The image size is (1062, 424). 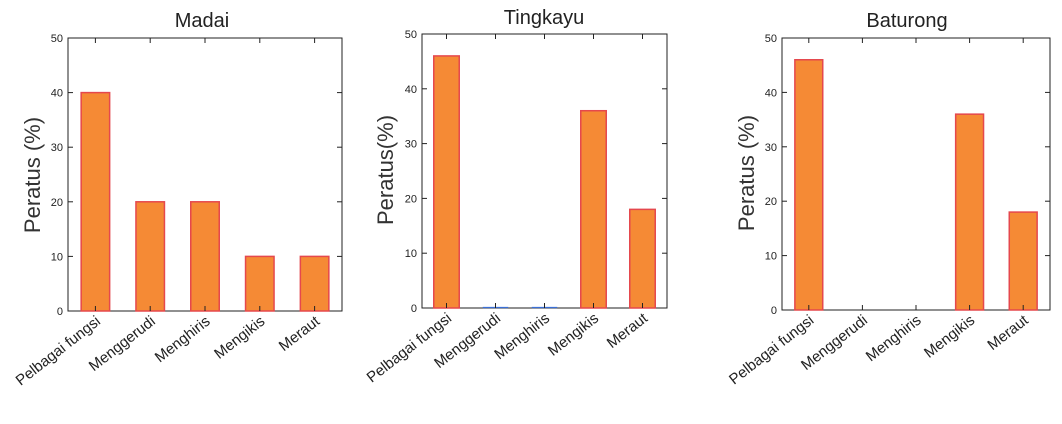 I want to click on chart-title: Madai, so click(x=202, y=21).